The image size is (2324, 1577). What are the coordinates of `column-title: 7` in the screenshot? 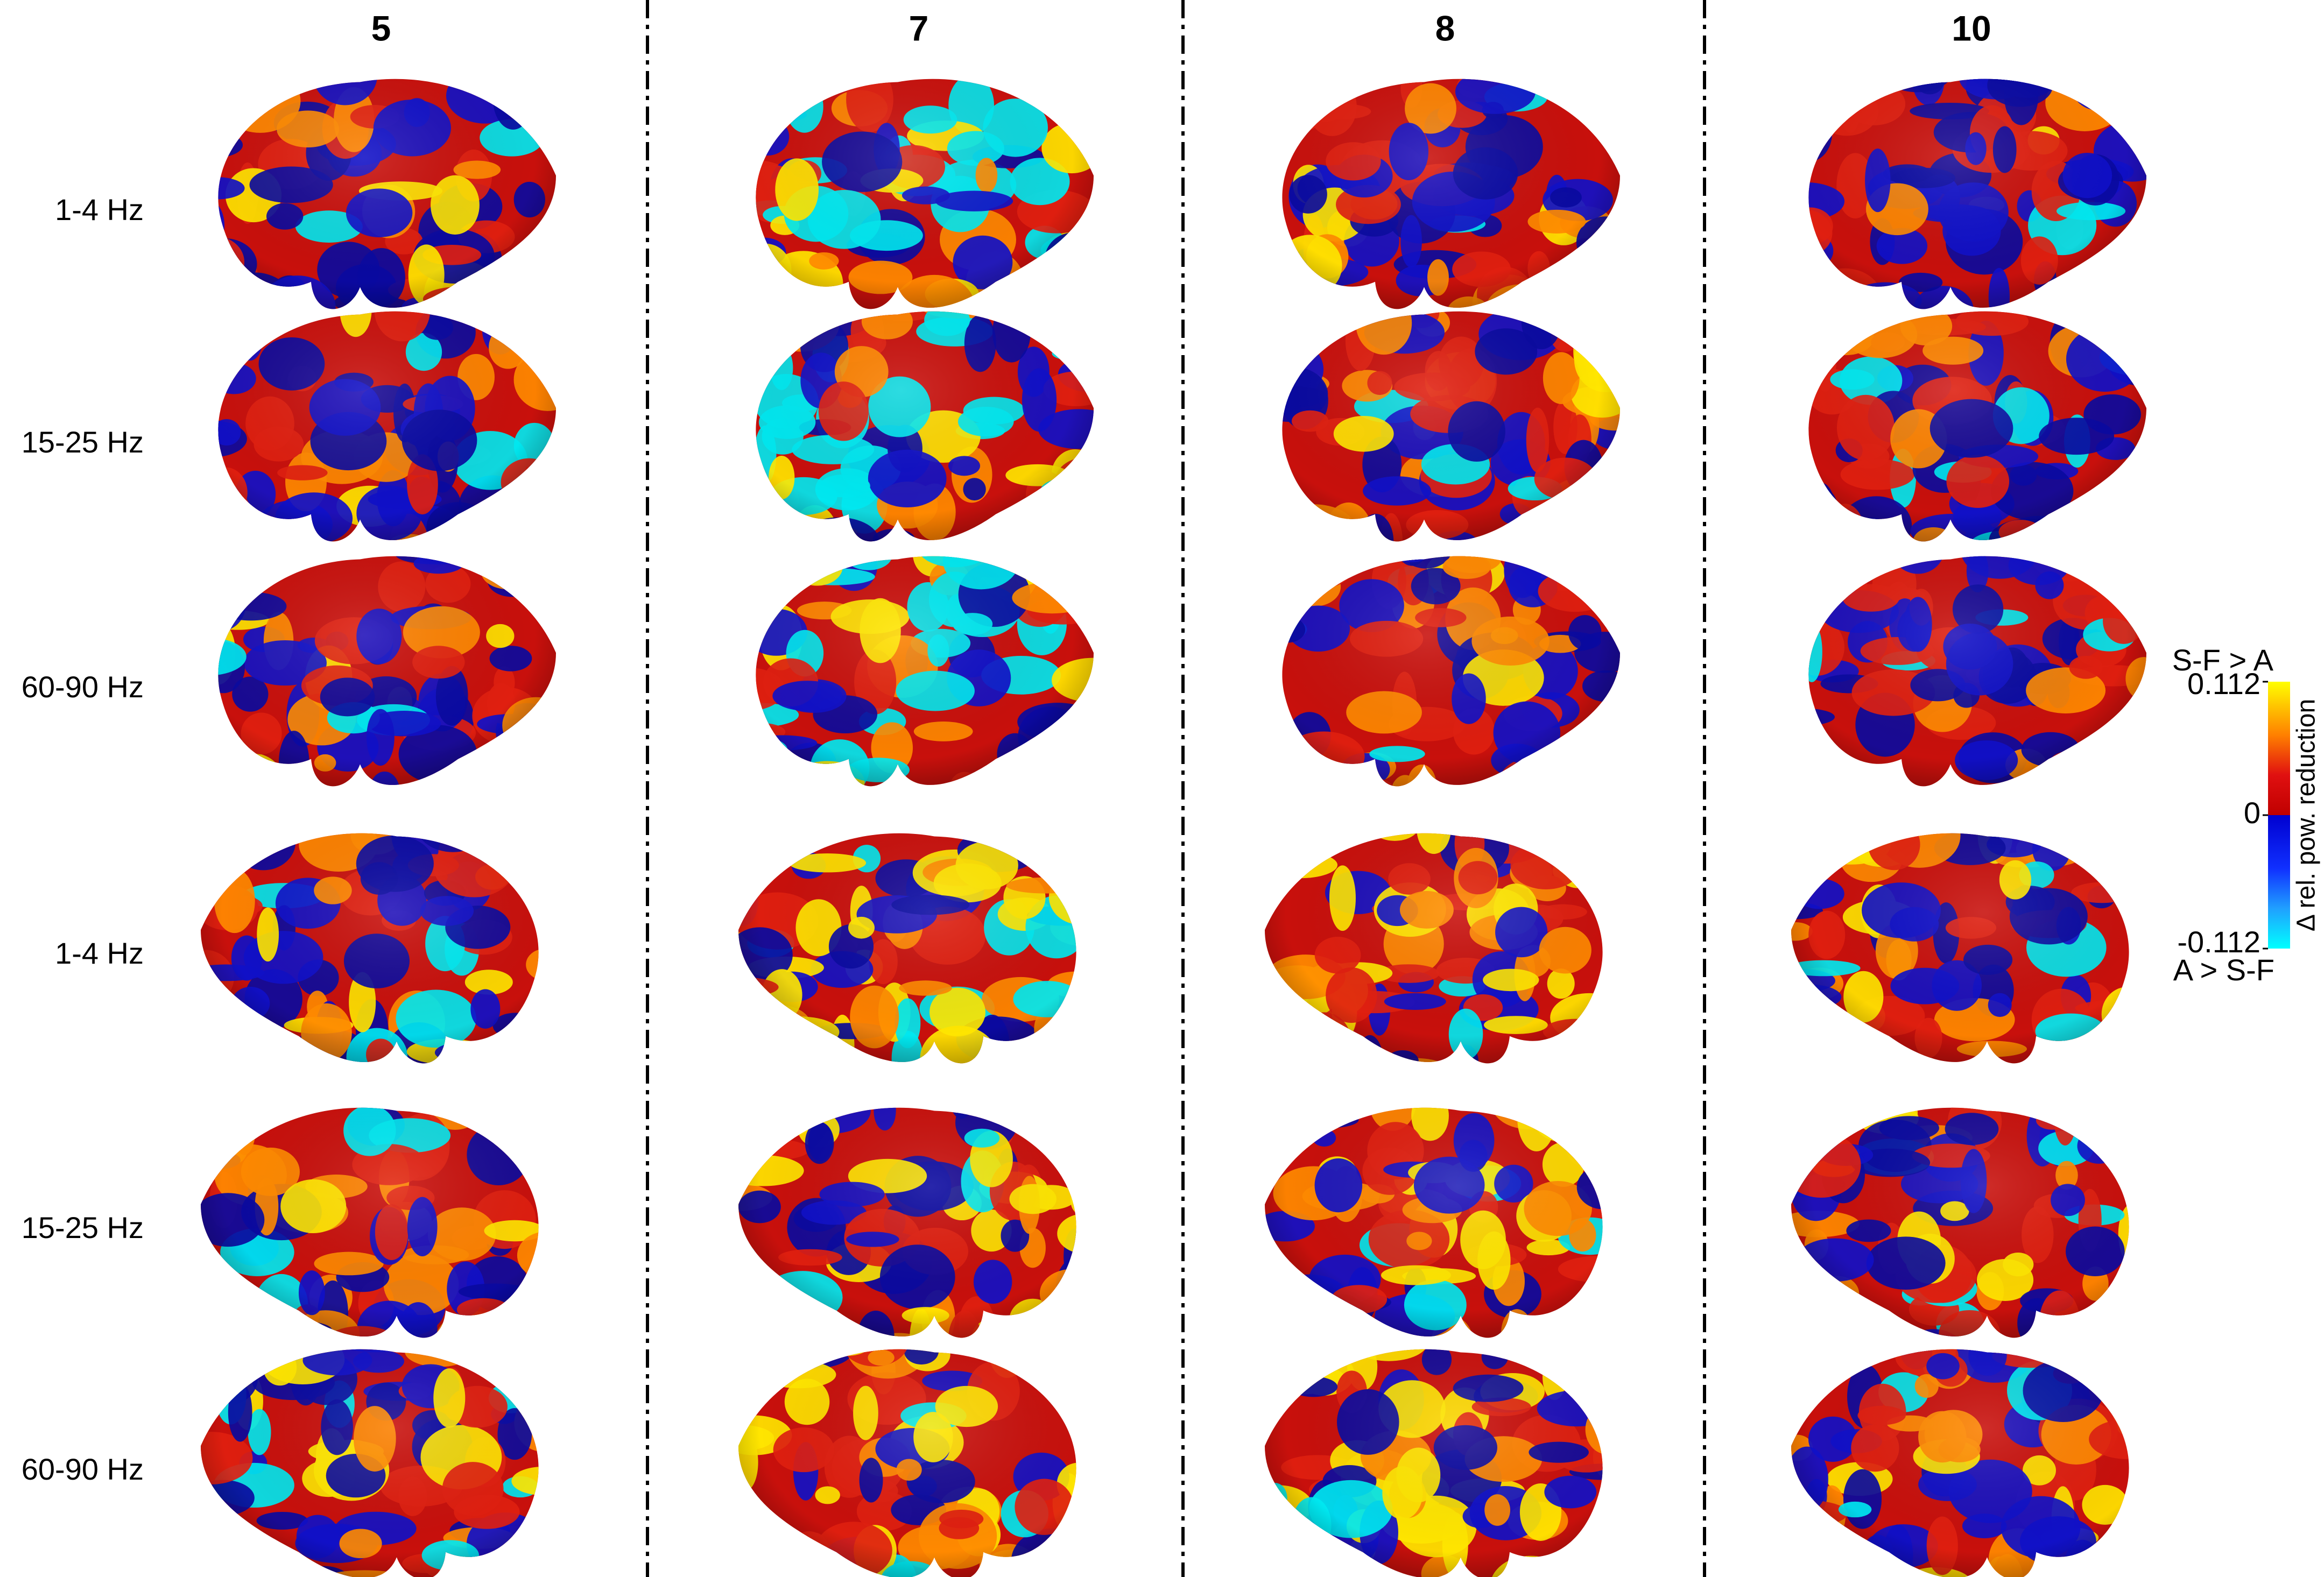 It's located at (919, 28).